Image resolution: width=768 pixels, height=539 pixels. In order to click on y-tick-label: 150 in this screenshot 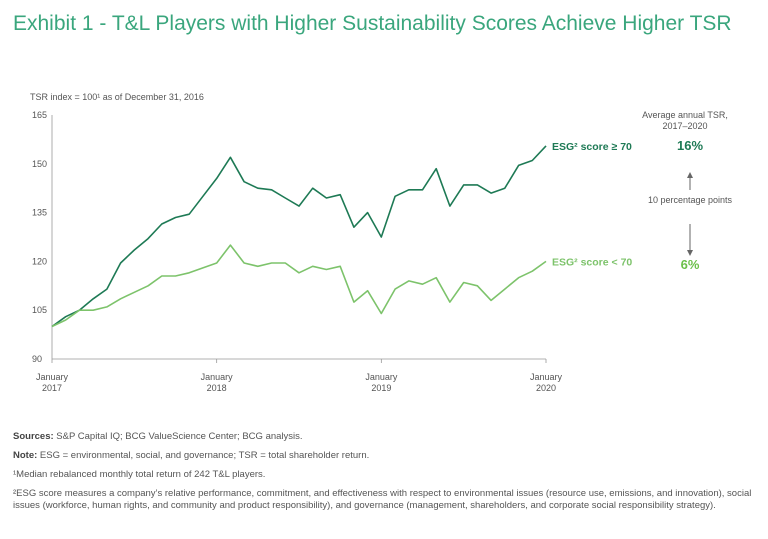, I will do `click(39, 164)`.